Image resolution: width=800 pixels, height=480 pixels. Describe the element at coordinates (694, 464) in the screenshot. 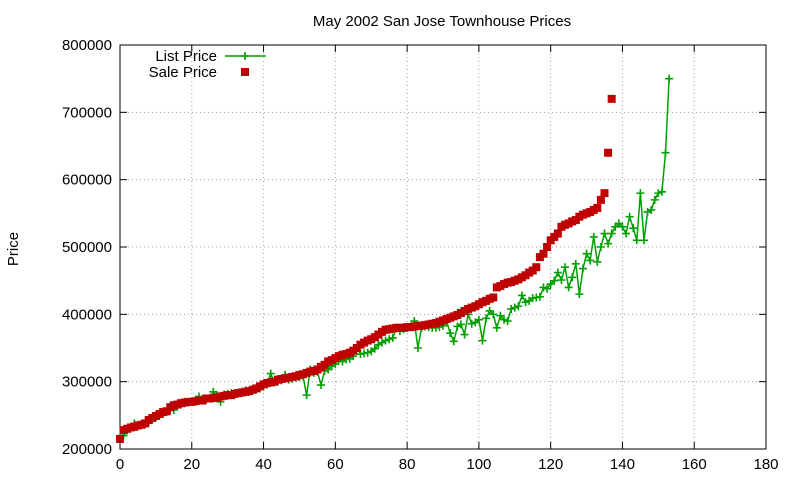

I see `x-tick-label: 160` at that location.